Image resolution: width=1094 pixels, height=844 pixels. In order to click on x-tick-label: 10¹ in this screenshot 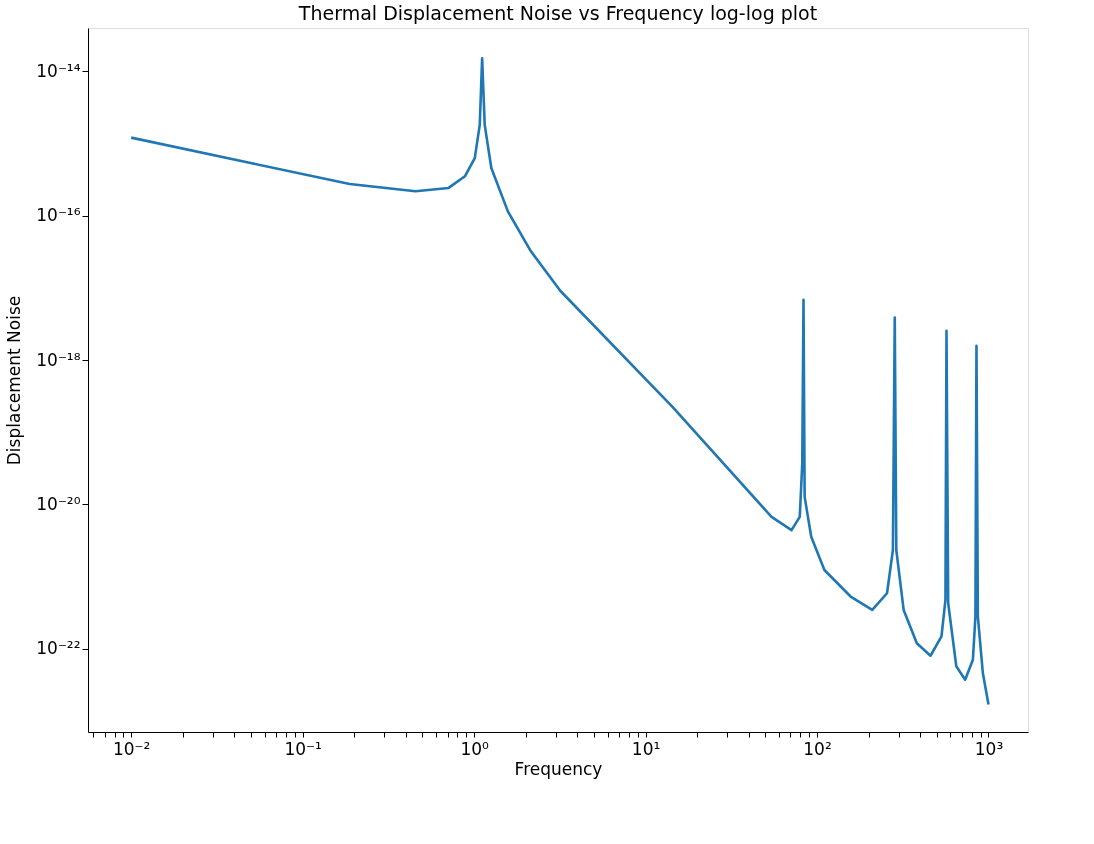, I will do `click(646, 748)`.